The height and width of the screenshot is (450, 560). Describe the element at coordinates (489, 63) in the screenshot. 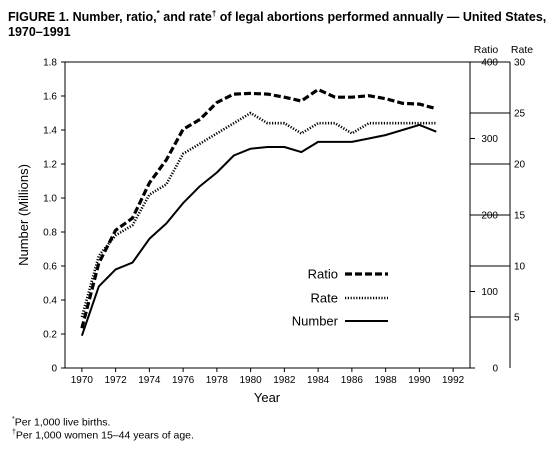

I see `ratio-tick-label: 400` at that location.